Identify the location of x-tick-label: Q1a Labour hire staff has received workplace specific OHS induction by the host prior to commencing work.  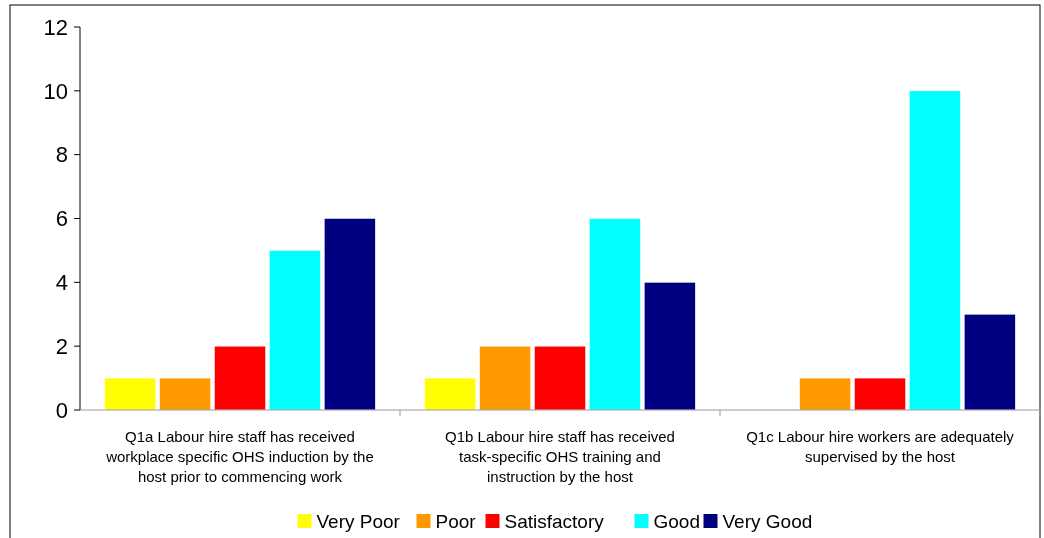
(239, 456).